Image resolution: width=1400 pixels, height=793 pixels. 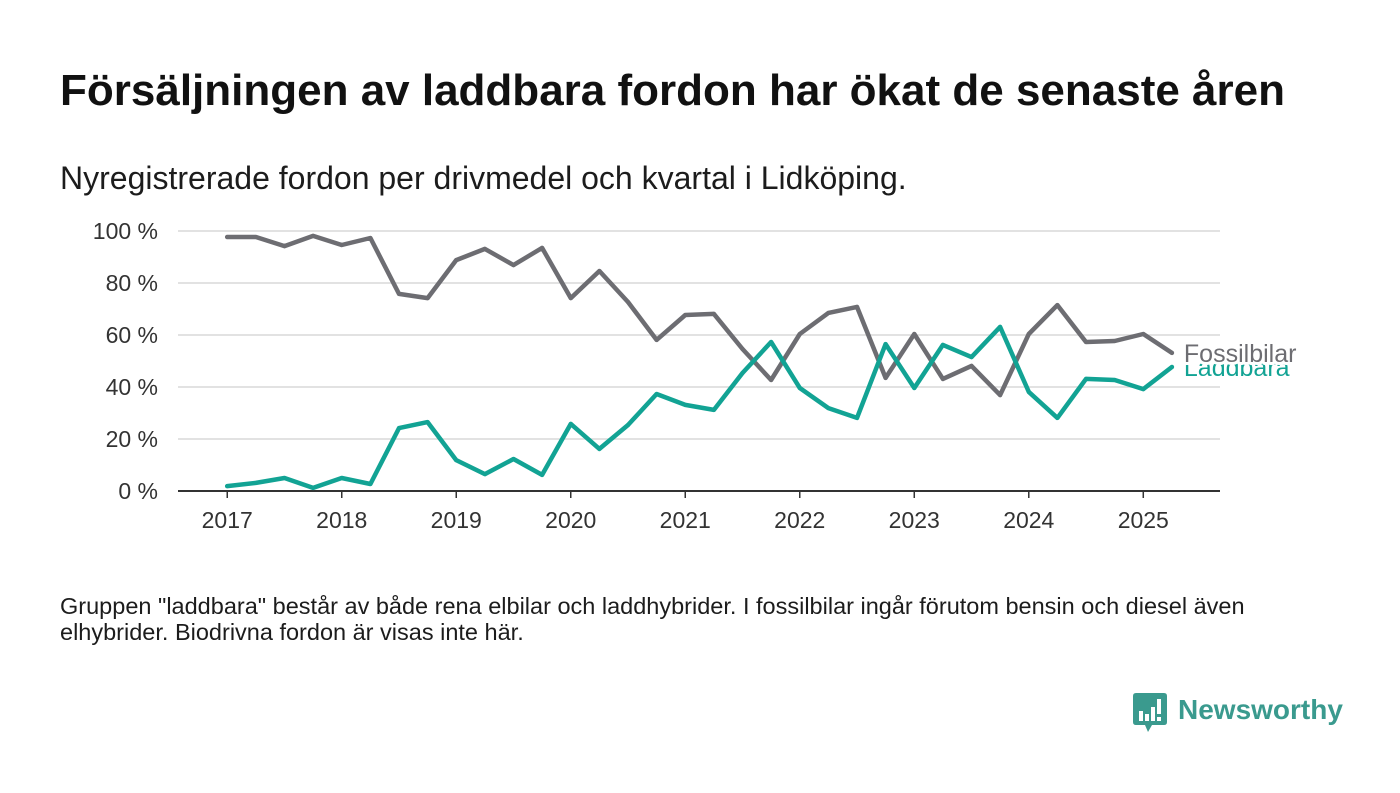 I want to click on data-points-fossilbilar, so click(x=699, y=315).